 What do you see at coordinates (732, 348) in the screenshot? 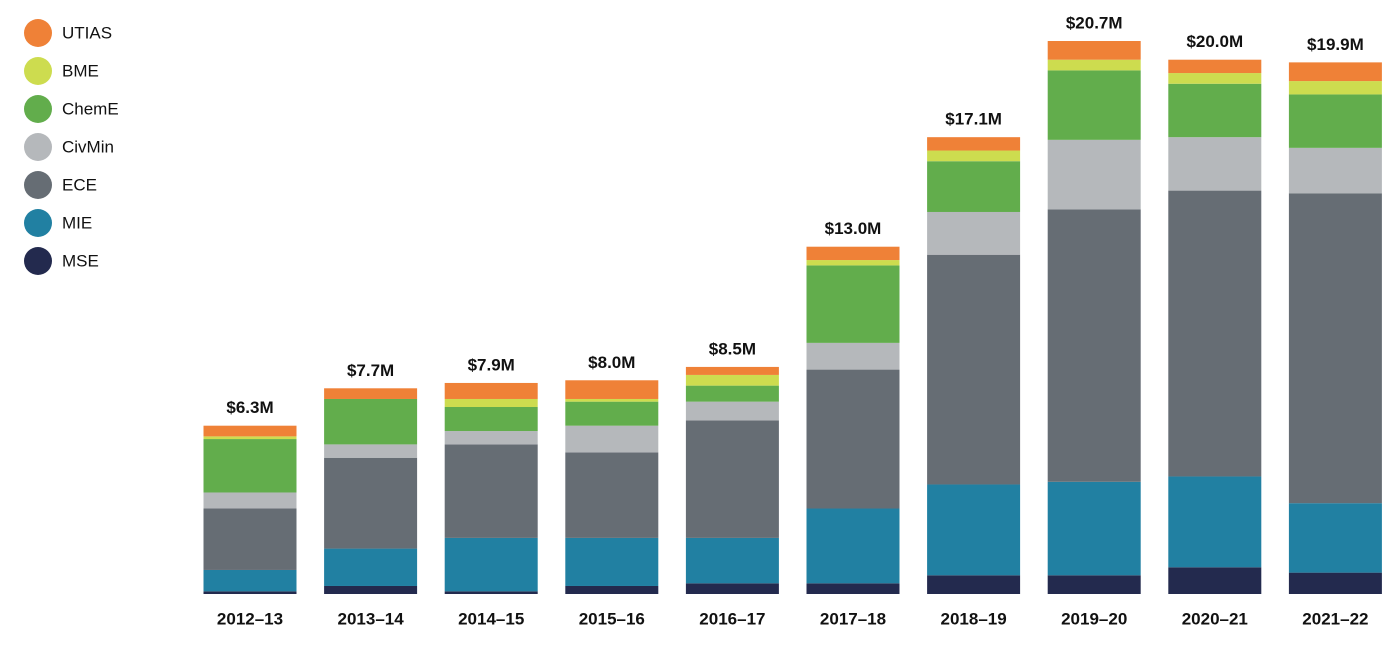
I see `total-label: $8.5M` at bounding box center [732, 348].